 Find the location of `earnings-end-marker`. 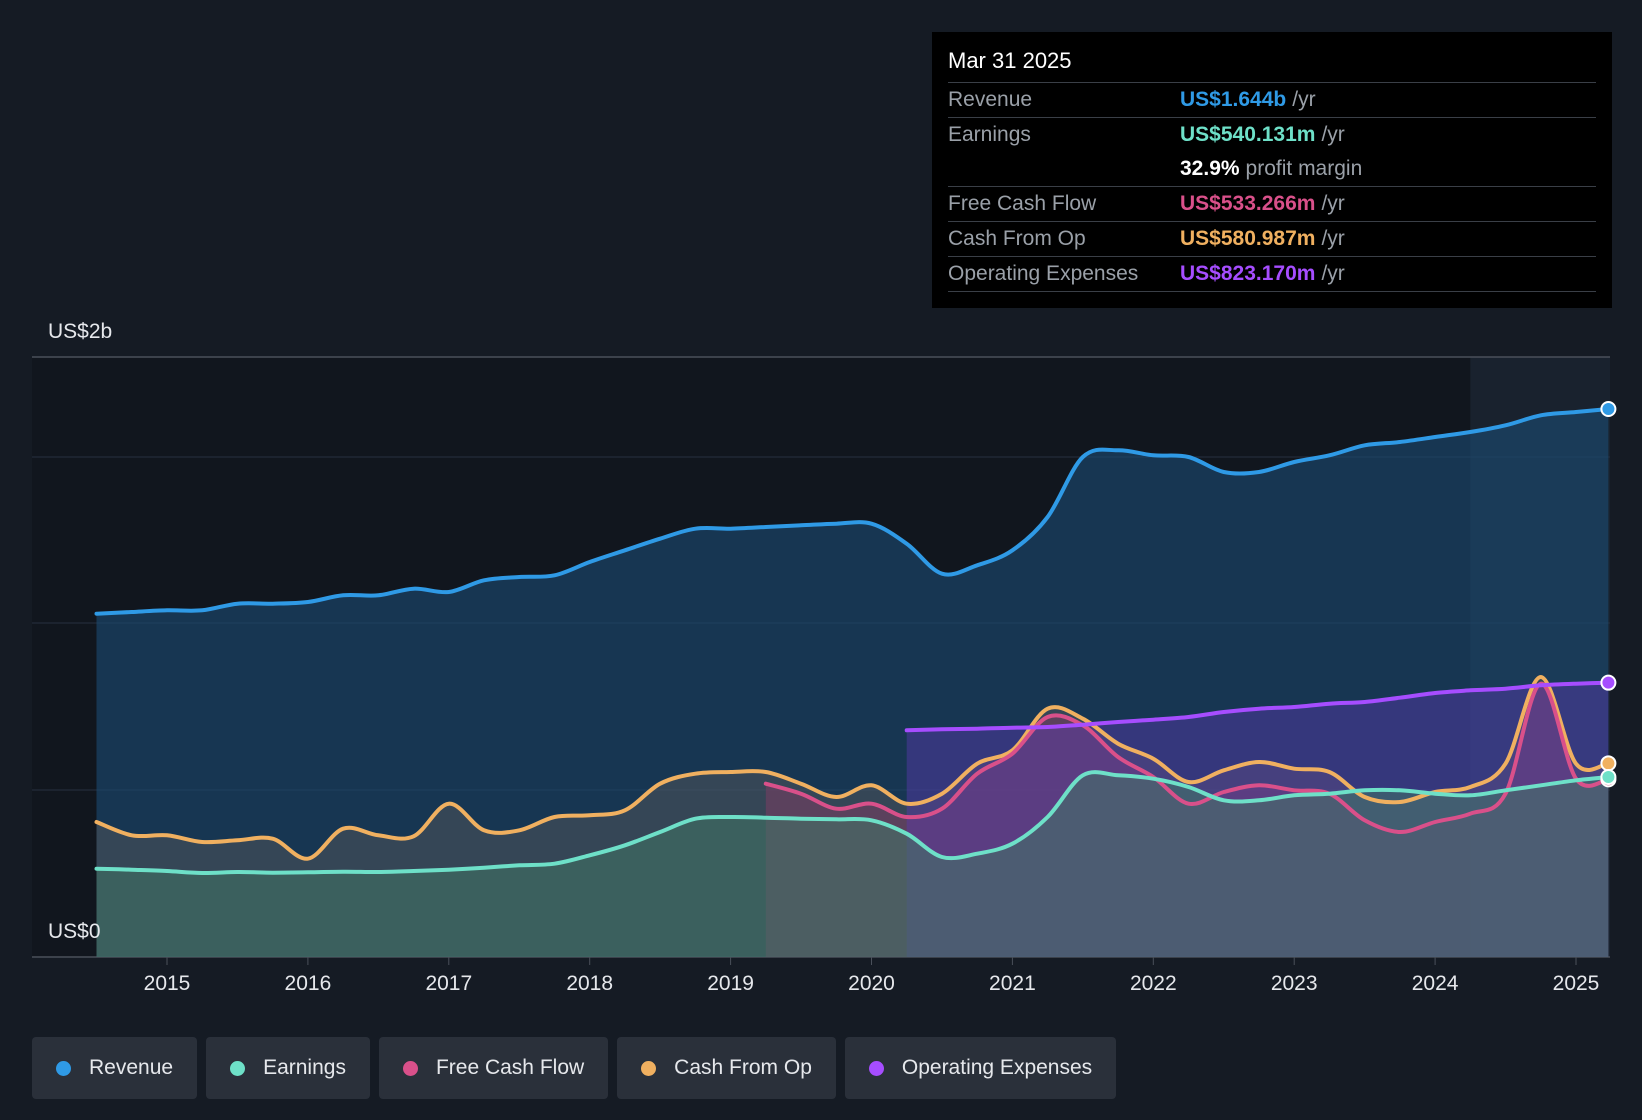

earnings-end-marker is located at coordinates (1608, 777).